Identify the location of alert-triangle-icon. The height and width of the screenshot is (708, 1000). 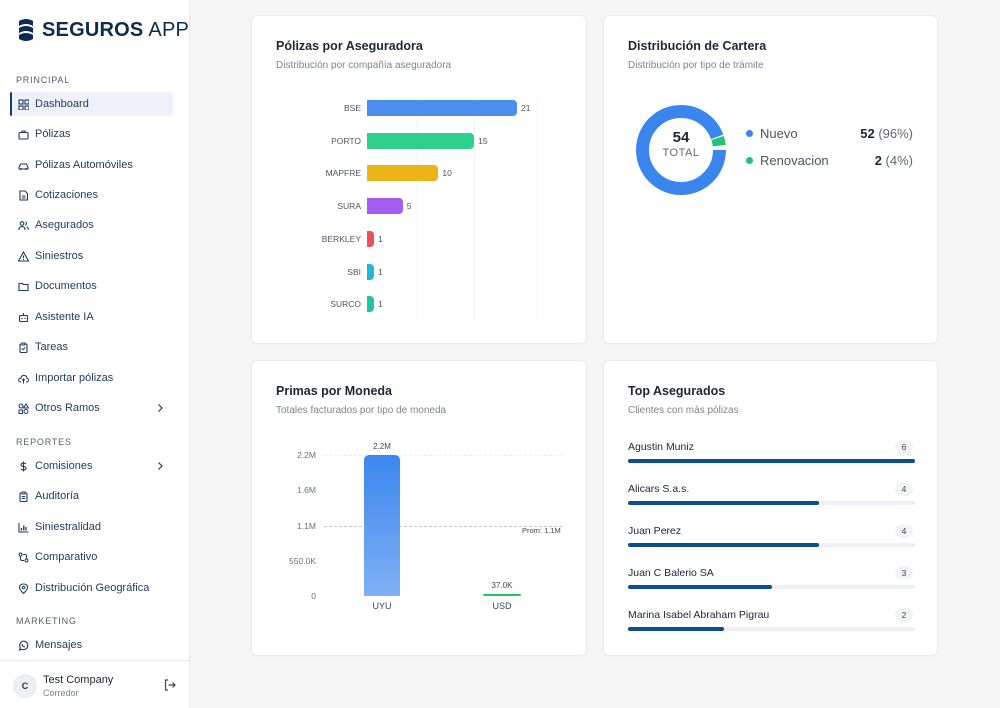
(23, 256).